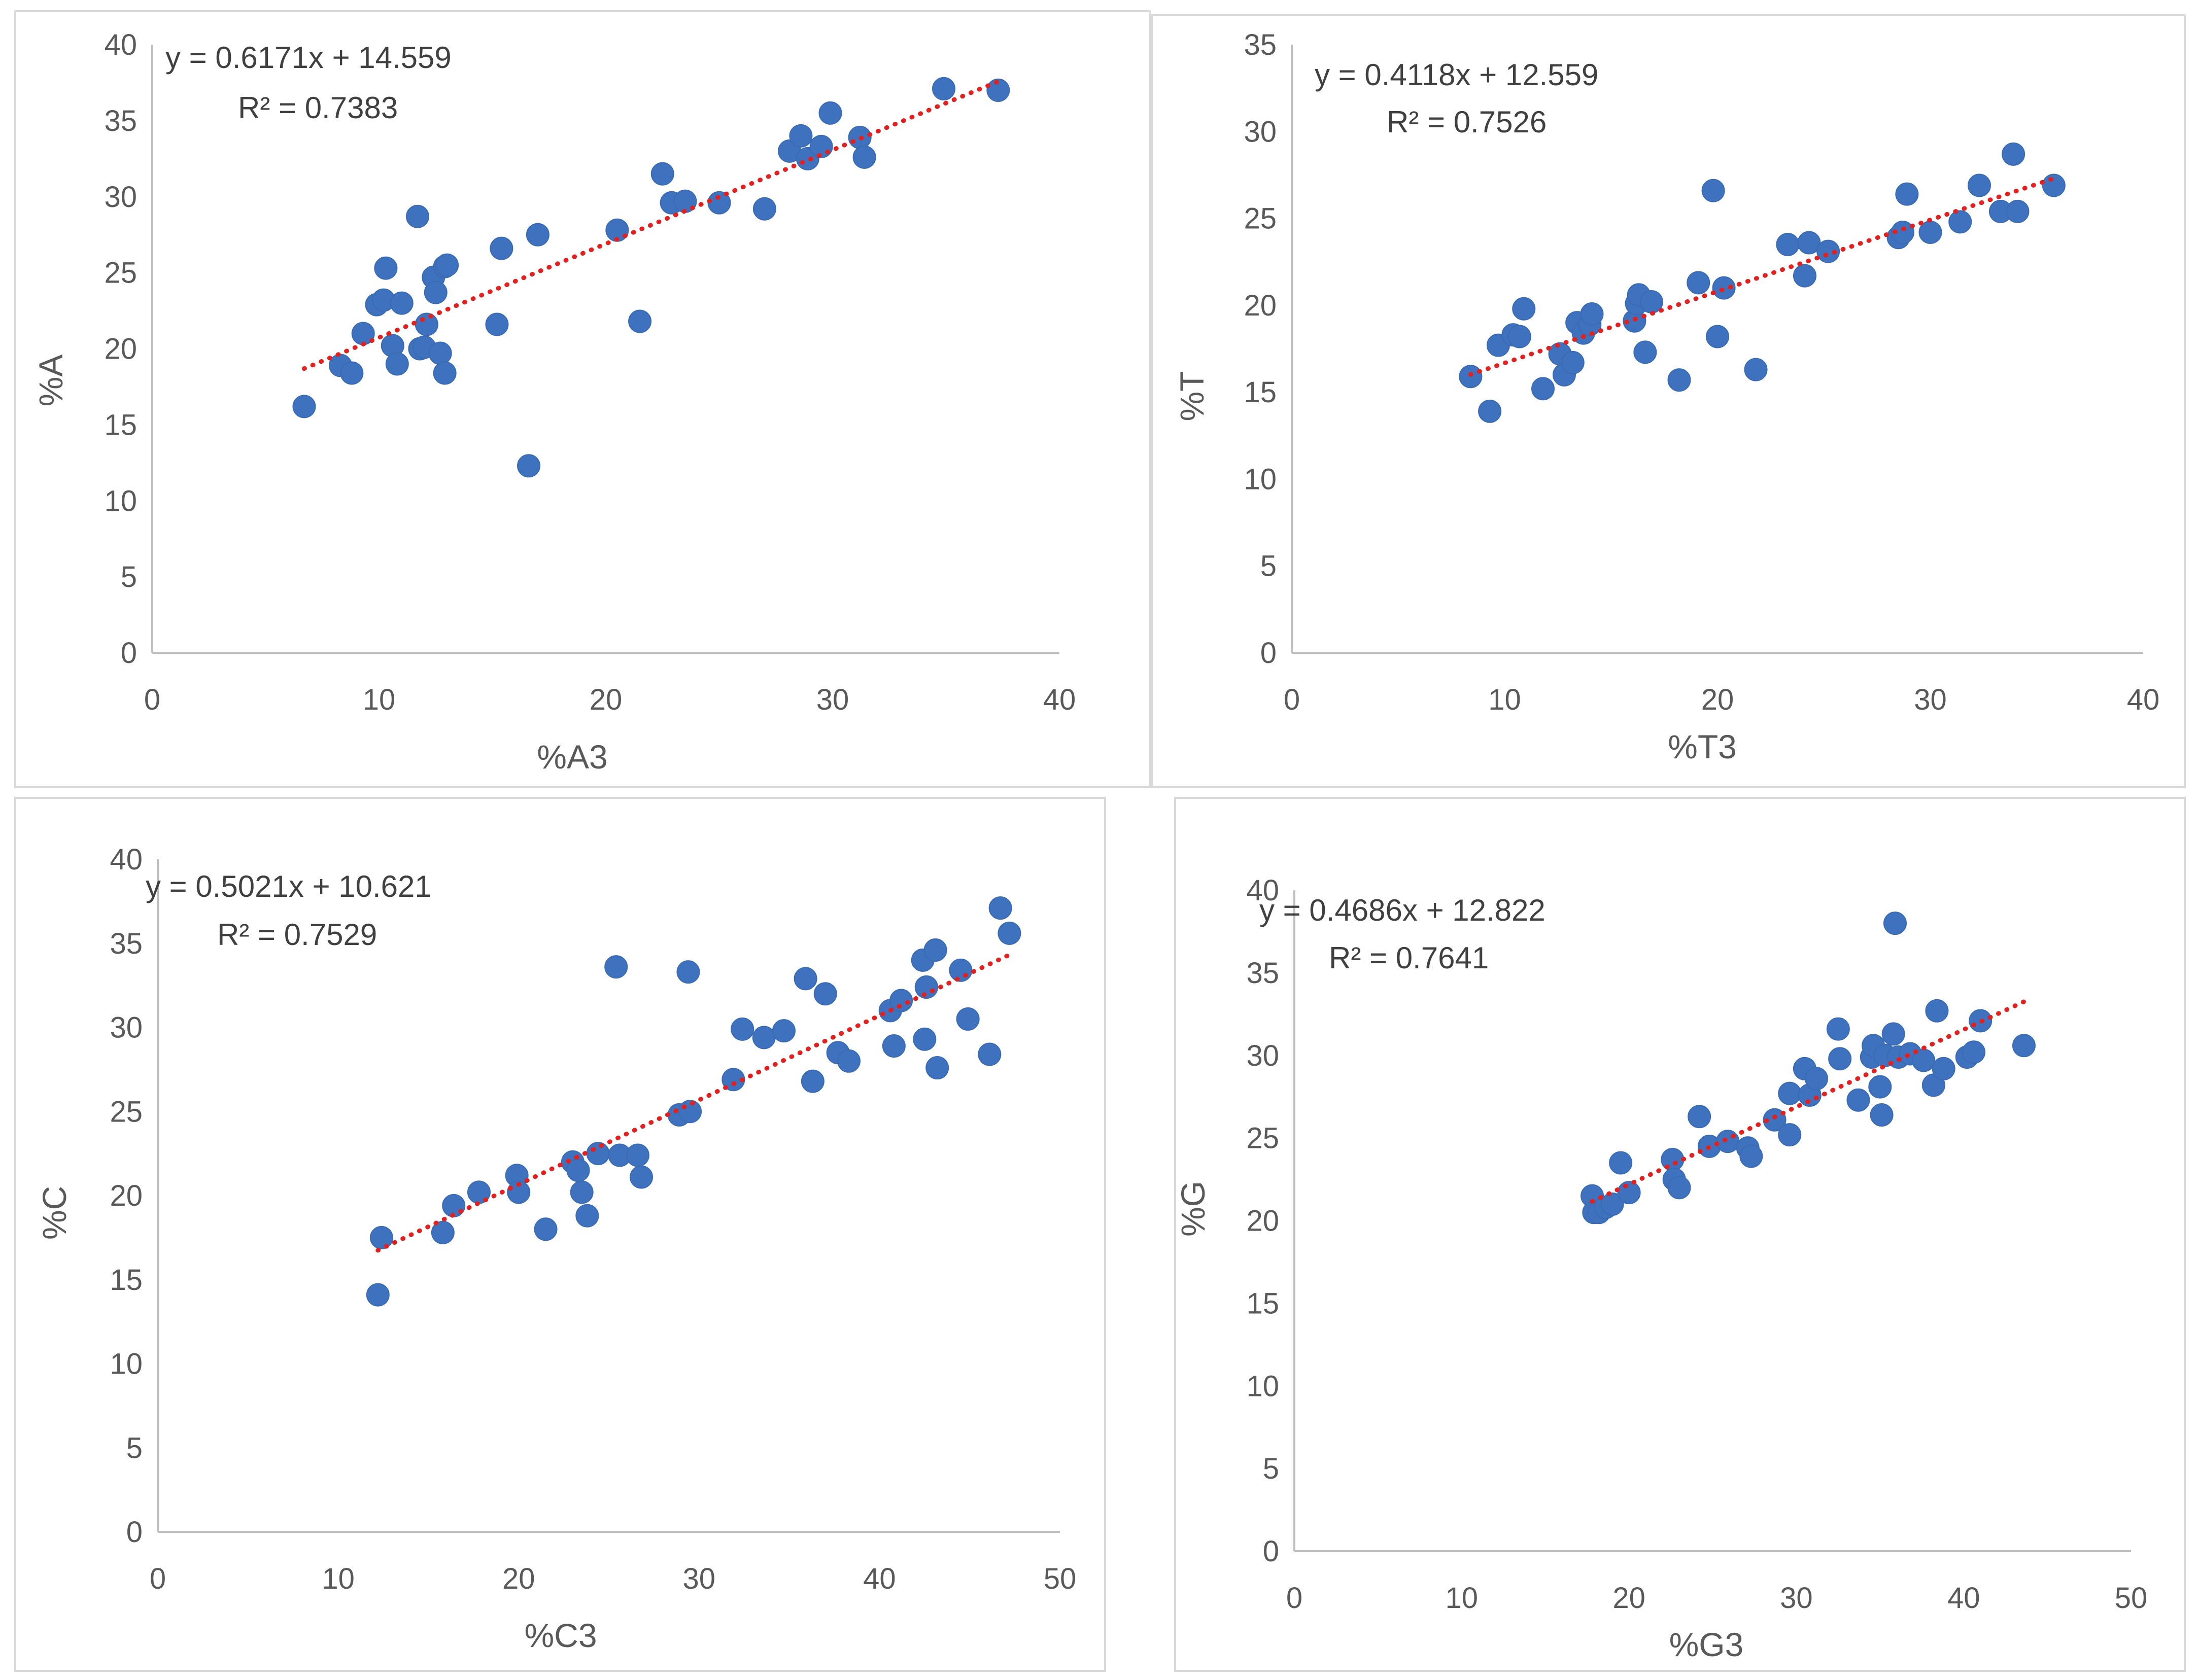 This screenshot has height=1680, width=2198. What do you see at coordinates (1706, 1645) in the screenshot?
I see `x-axis-title: %G3` at bounding box center [1706, 1645].